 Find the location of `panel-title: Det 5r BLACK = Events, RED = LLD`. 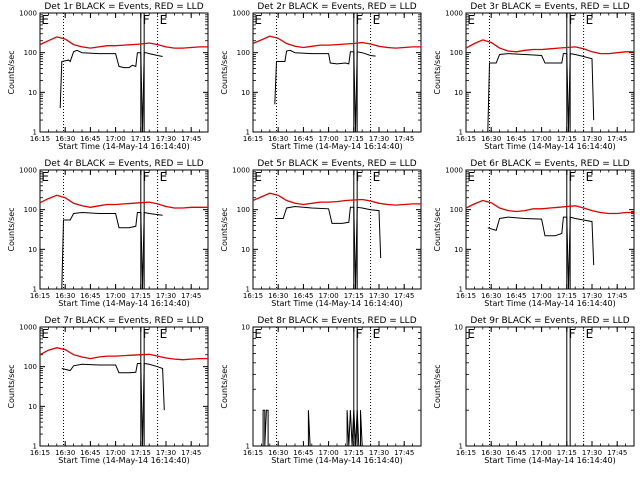

panel-title: Det 5r BLACK = Events, RED = LLD is located at coordinates (336, 164).